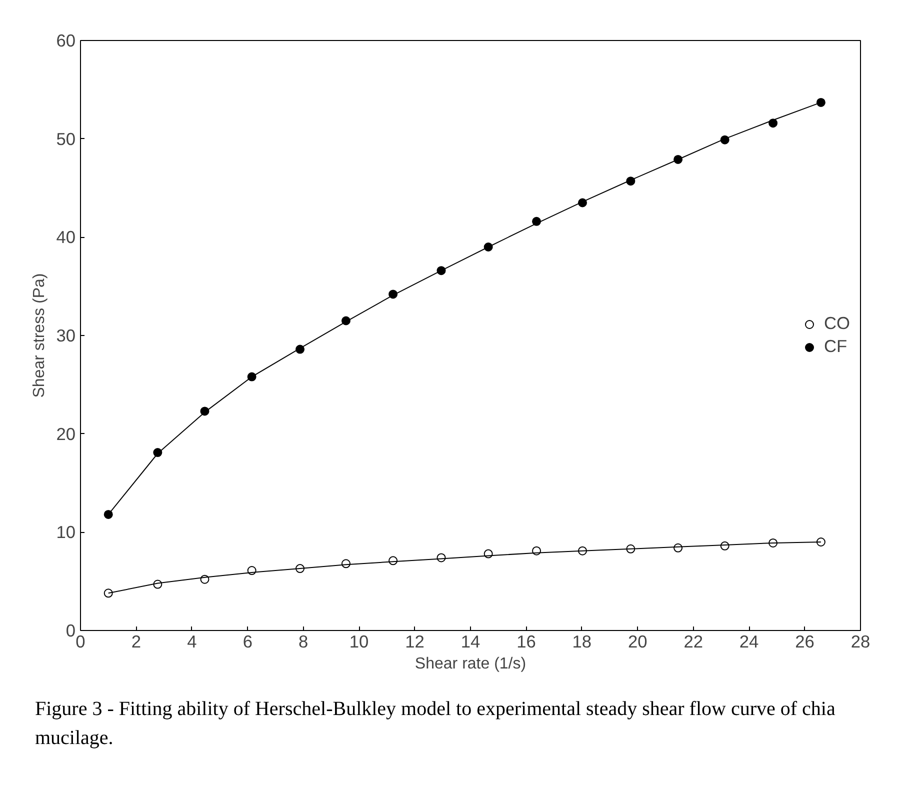 The width and height of the screenshot is (905, 802). Describe the element at coordinates (804, 642) in the screenshot. I see `x-tick-label: 26` at that location.